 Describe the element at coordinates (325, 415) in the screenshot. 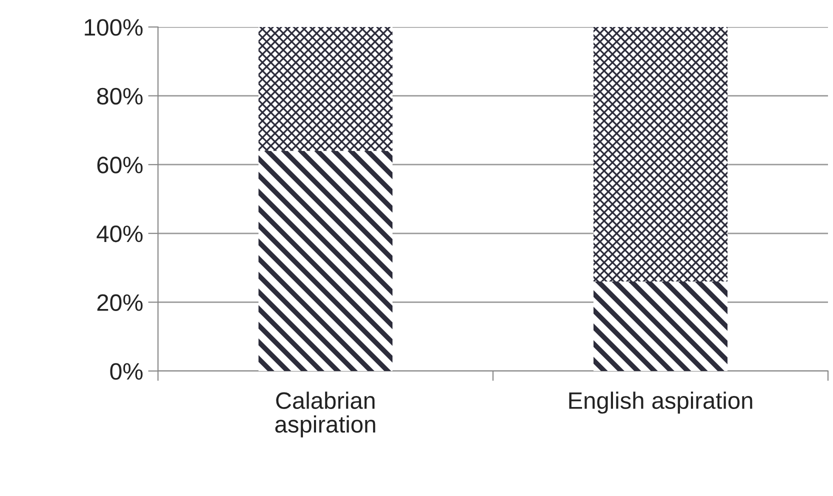

I see `x-tick-label: Calabrian aspiration` at that location.